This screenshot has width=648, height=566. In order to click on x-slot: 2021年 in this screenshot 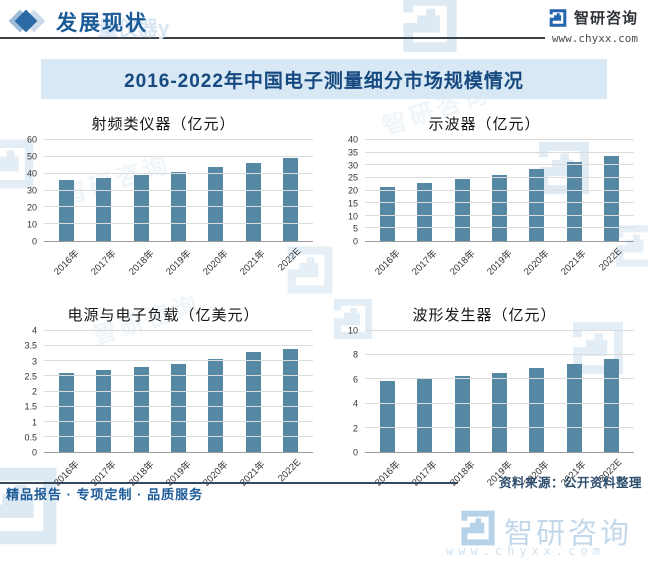, I will do `click(573, 268)`.